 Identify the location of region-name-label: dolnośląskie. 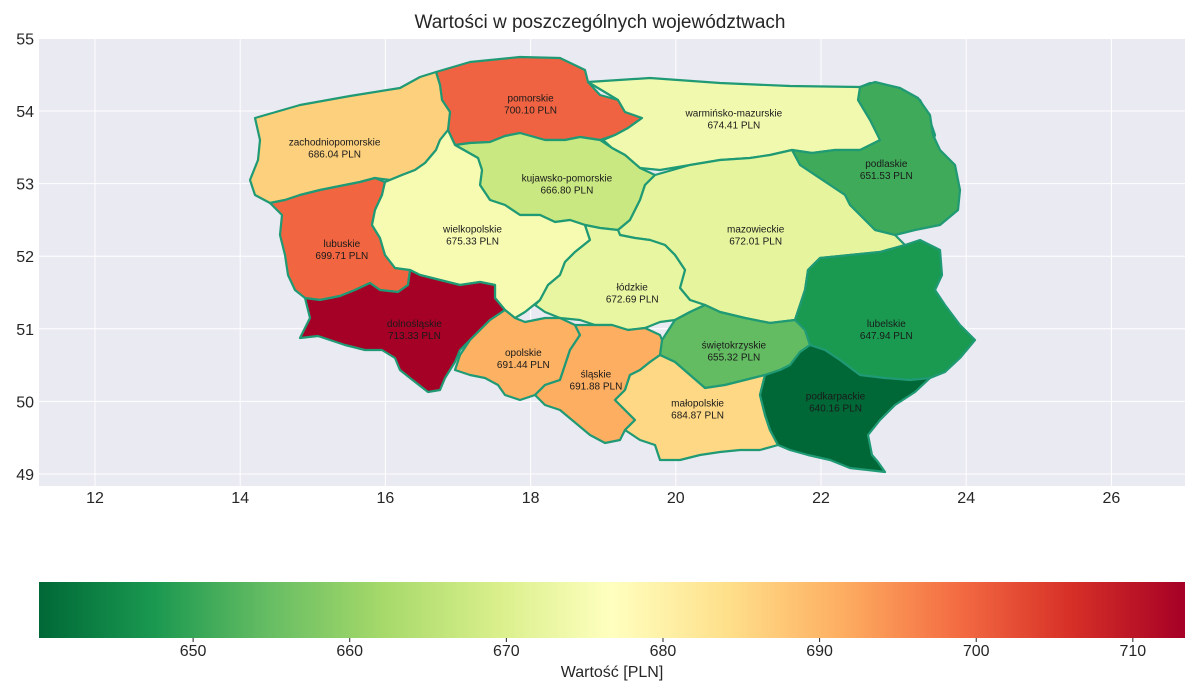
(414, 324).